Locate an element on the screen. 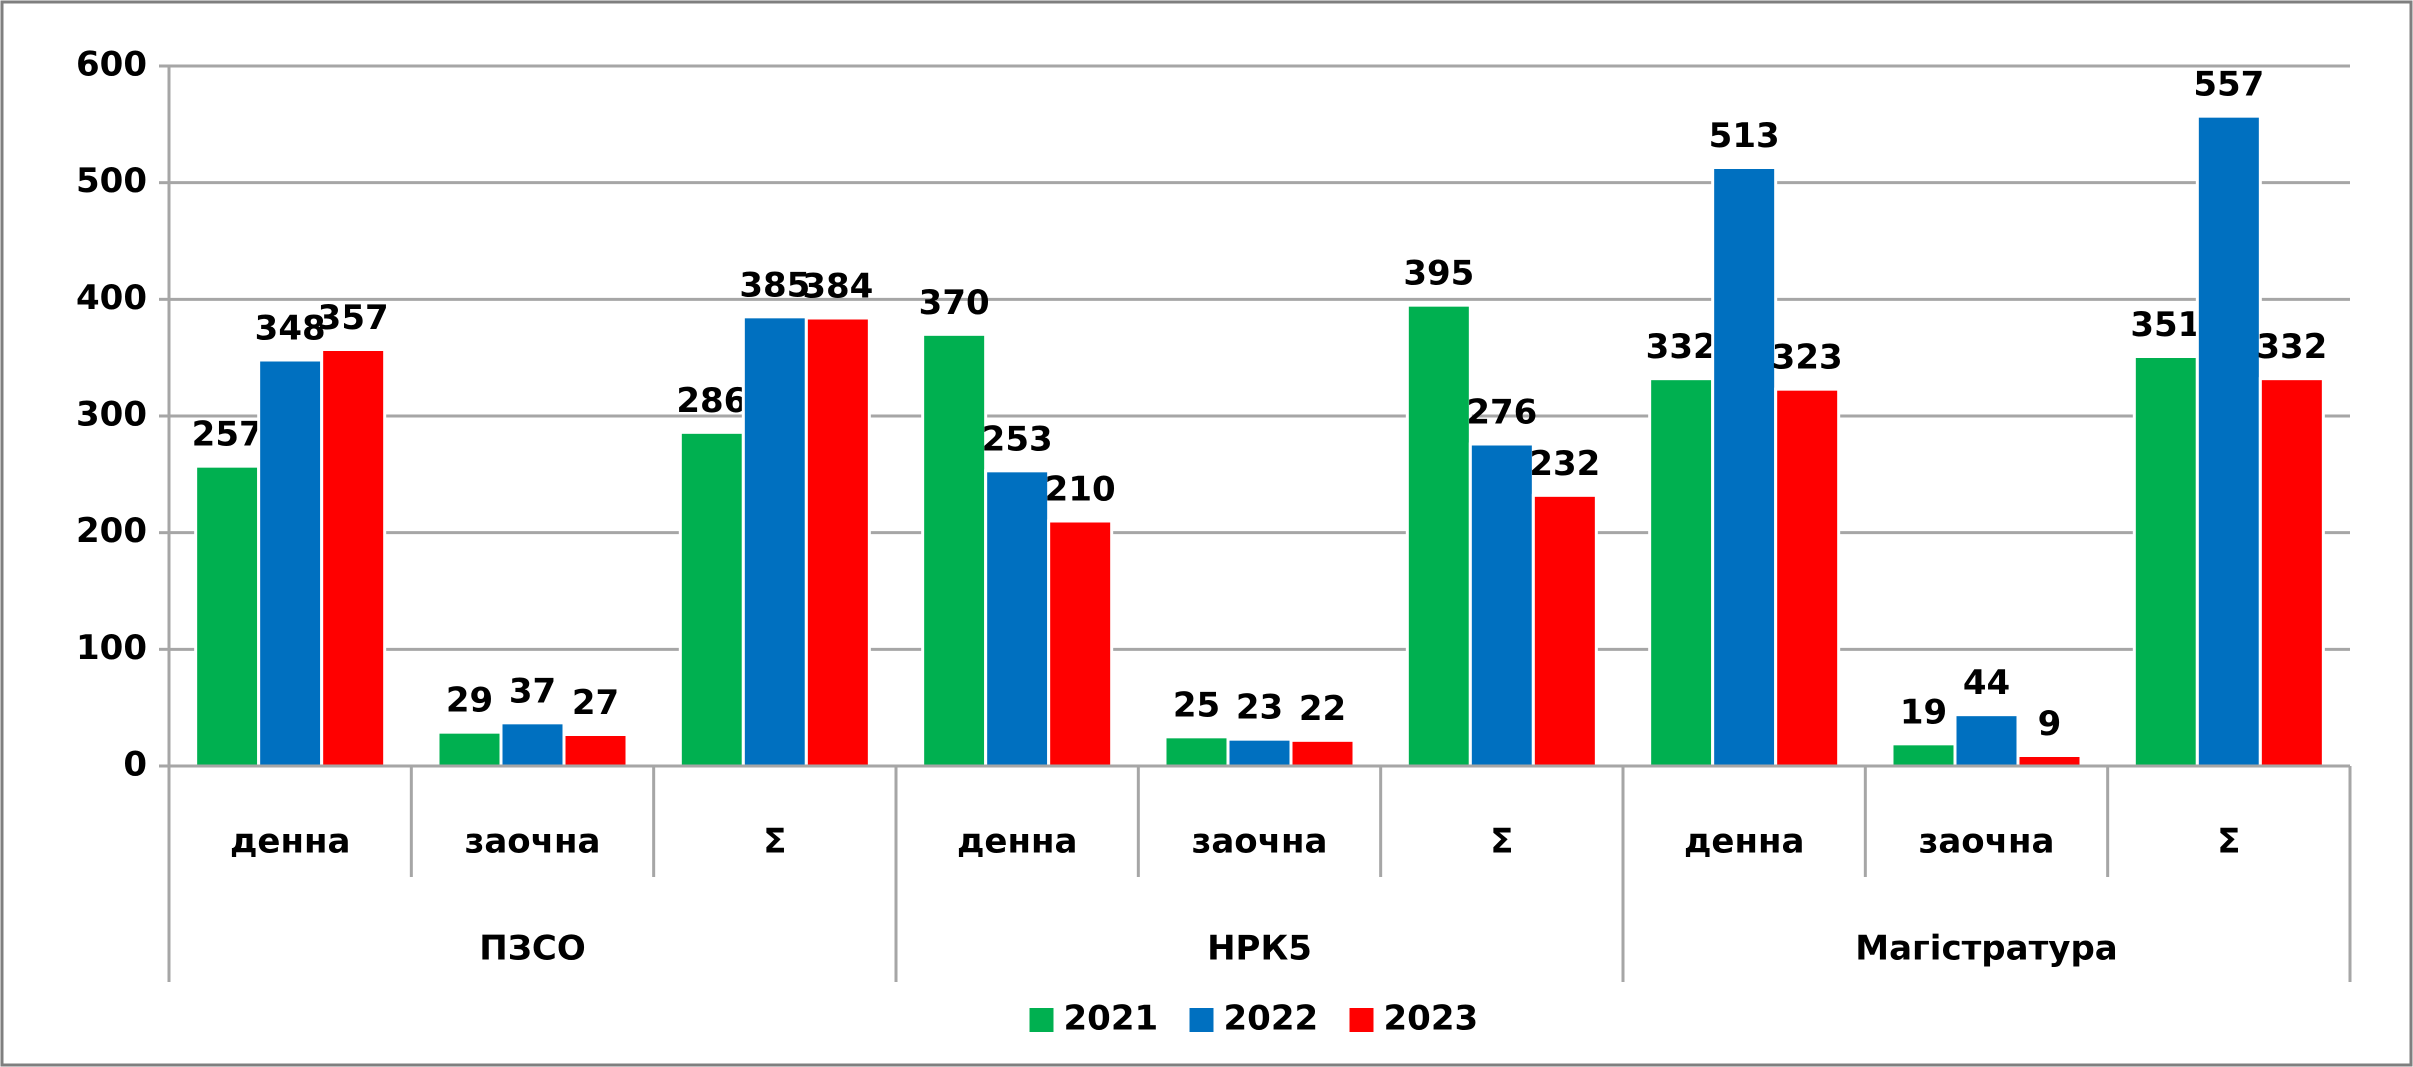 This screenshot has width=2413, height=1067. data-label: 385 is located at coordinates (774, 285).